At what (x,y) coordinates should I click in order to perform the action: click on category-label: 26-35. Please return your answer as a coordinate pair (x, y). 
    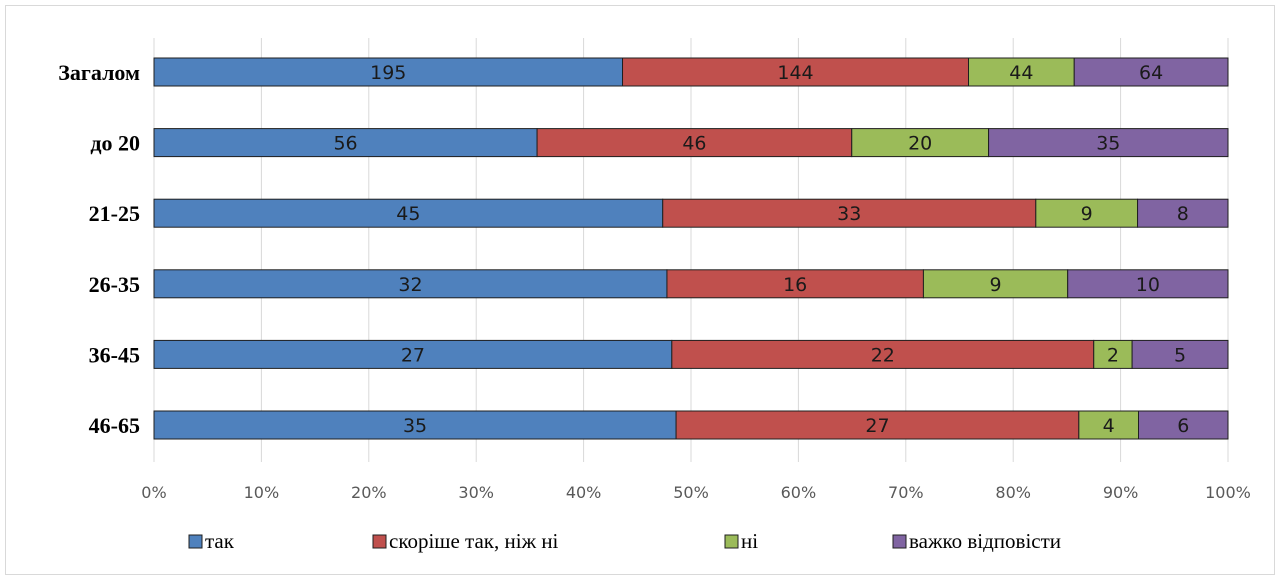
    Looking at the image, I should click on (114, 284).